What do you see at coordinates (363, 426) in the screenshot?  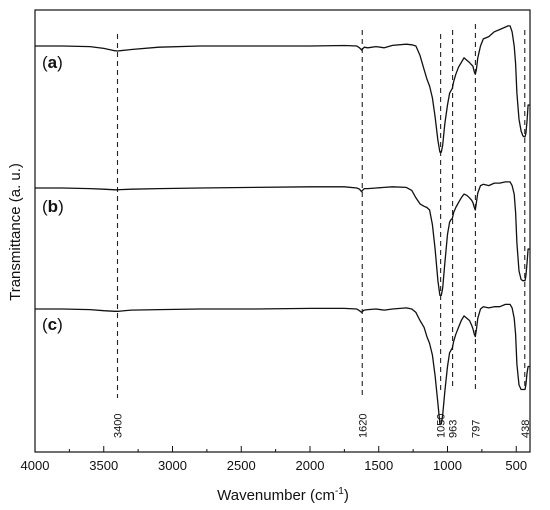 I see `peak-label-1620: 1620` at bounding box center [363, 426].